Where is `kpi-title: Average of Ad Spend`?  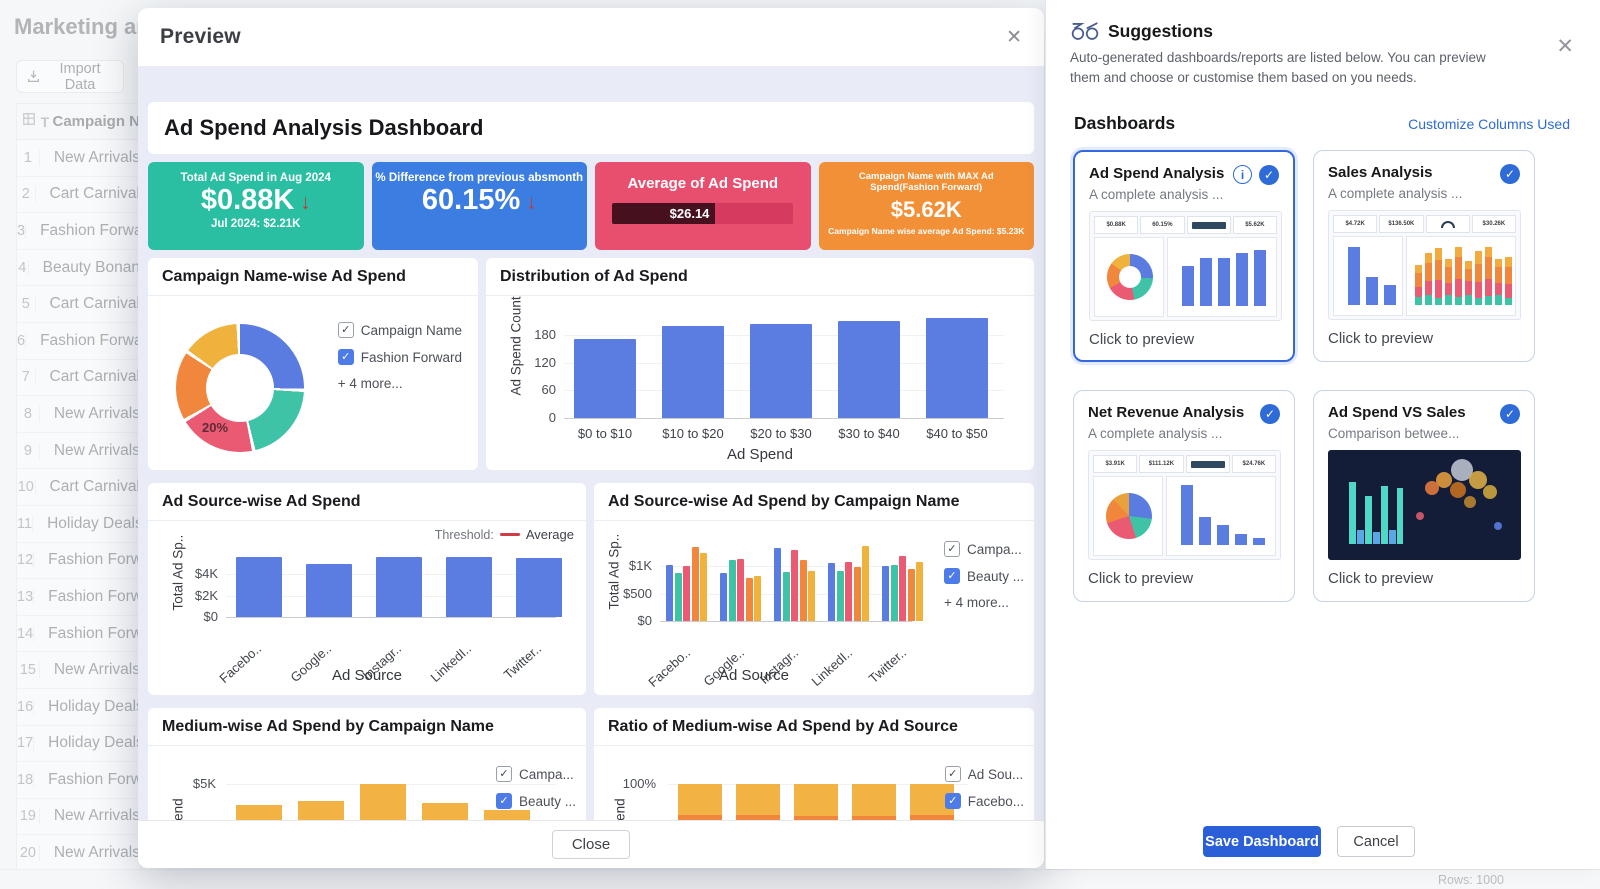 kpi-title: Average of Ad Spend is located at coordinates (703, 183).